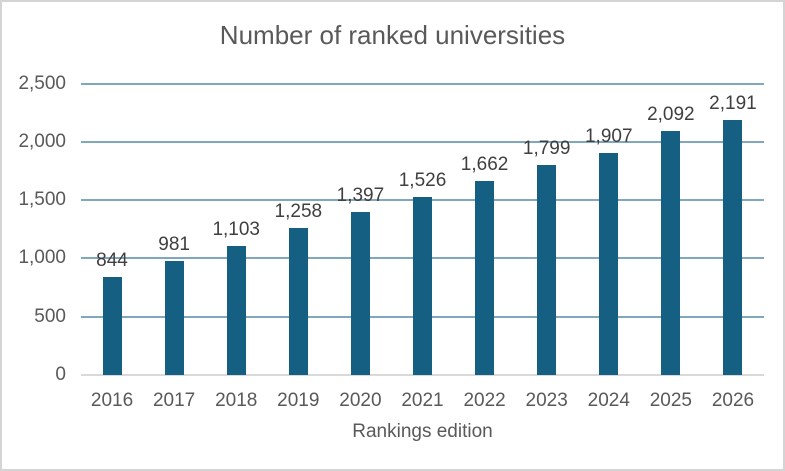  Describe the element at coordinates (42, 83) in the screenshot. I see `y-tick-label: 2,500` at that location.